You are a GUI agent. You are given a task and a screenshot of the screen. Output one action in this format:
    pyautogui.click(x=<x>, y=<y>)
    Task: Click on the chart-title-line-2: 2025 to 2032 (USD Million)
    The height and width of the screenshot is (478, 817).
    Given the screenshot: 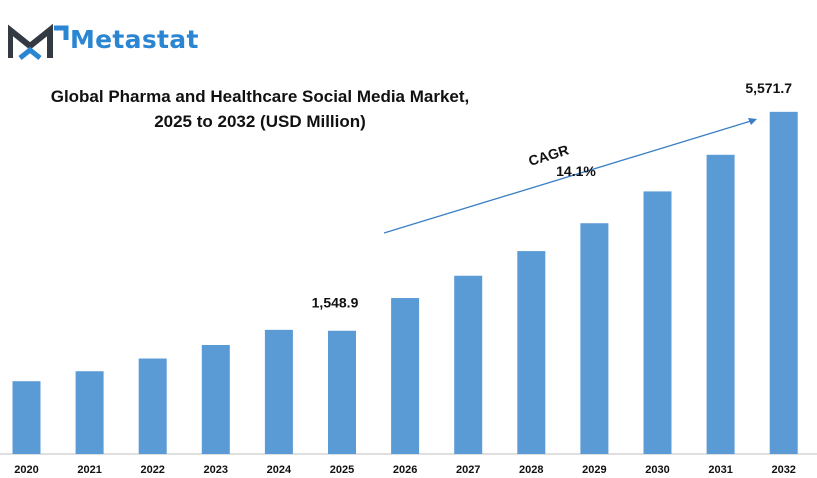 What is the action you would take?
    pyautogui.click(x=260, y=121)
    